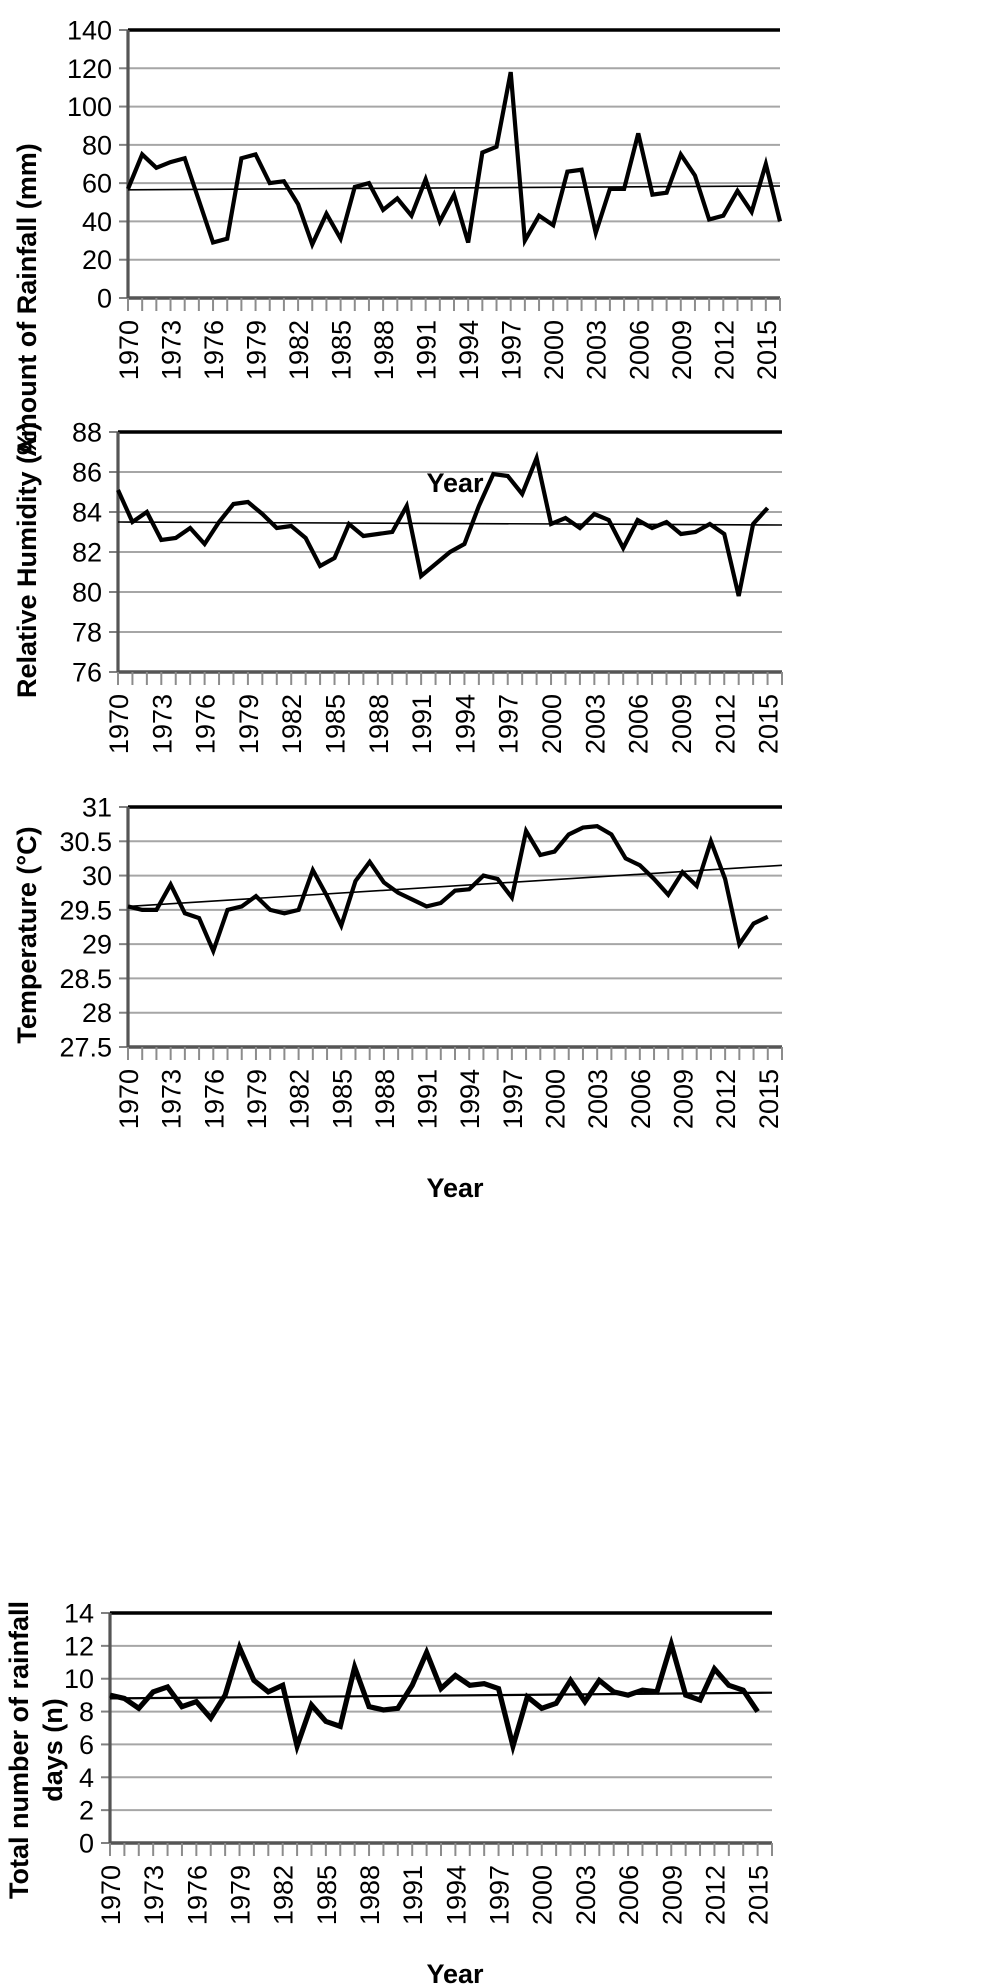 This screenshot has width=1000, height=1988. What do you see at coordinates (86, 1712) in the screenshot?
I see `ytick-label: 8` at bounding box center [86, 1712].